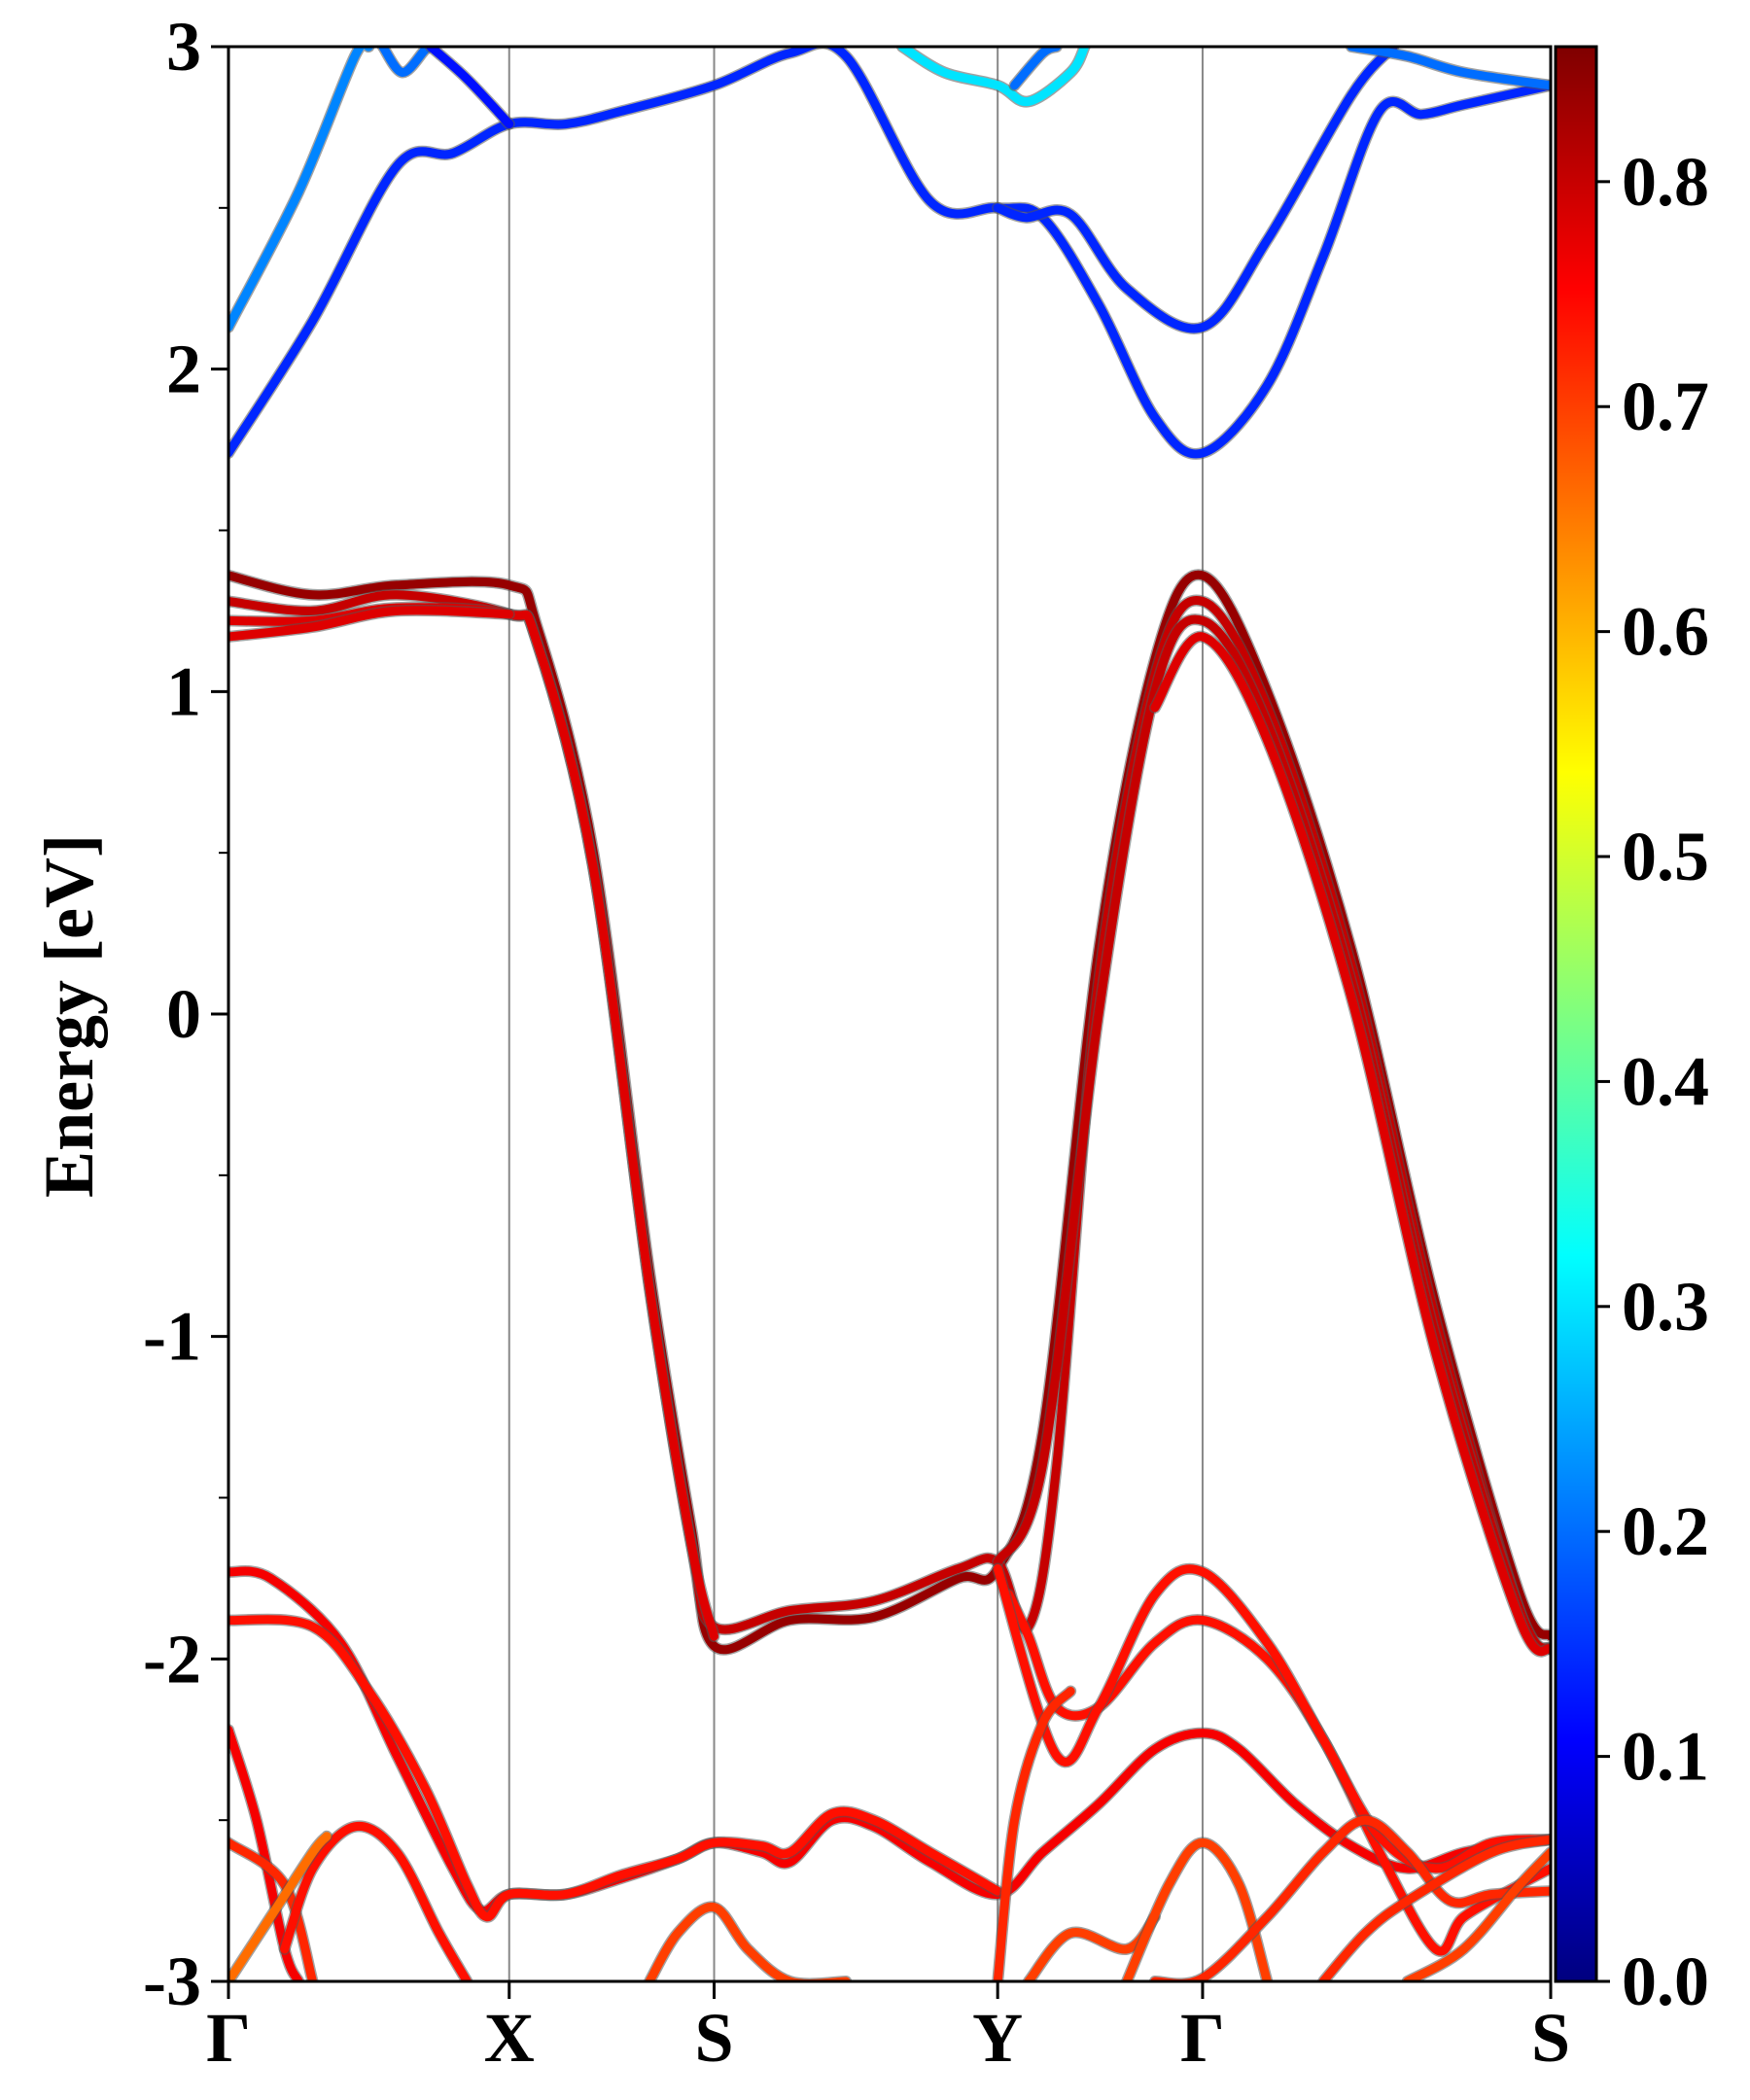 The image size is (1750, 2100). I want to click on y-tick-label: 1, so click(183, 691).